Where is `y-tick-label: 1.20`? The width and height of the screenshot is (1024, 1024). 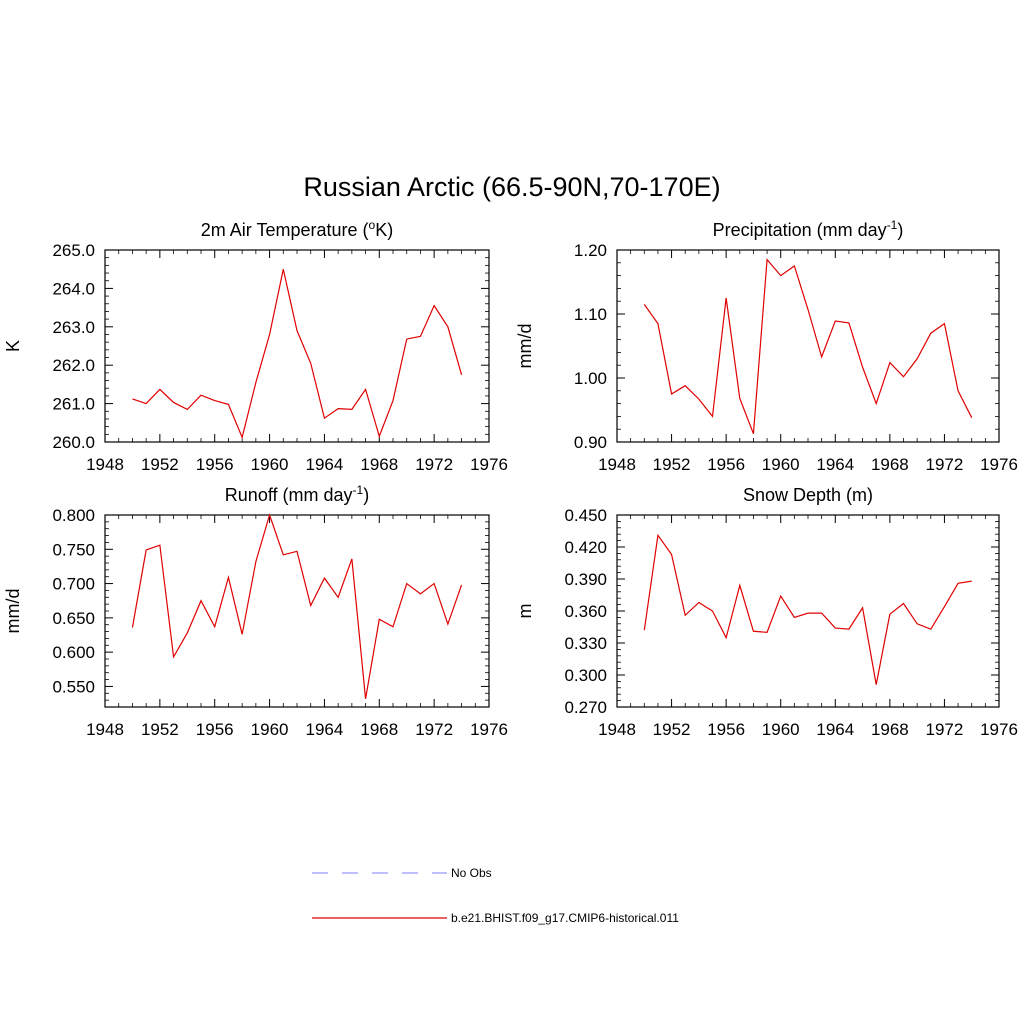 y-tick-label: 1.20 is located at coordinates (590, 250).